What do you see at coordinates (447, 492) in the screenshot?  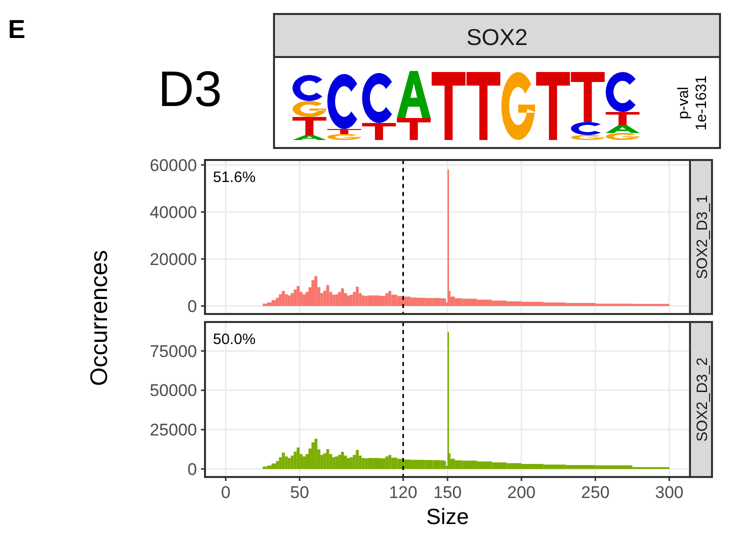 I see `x-tick-label: 150` at bounding box center [447, 492].